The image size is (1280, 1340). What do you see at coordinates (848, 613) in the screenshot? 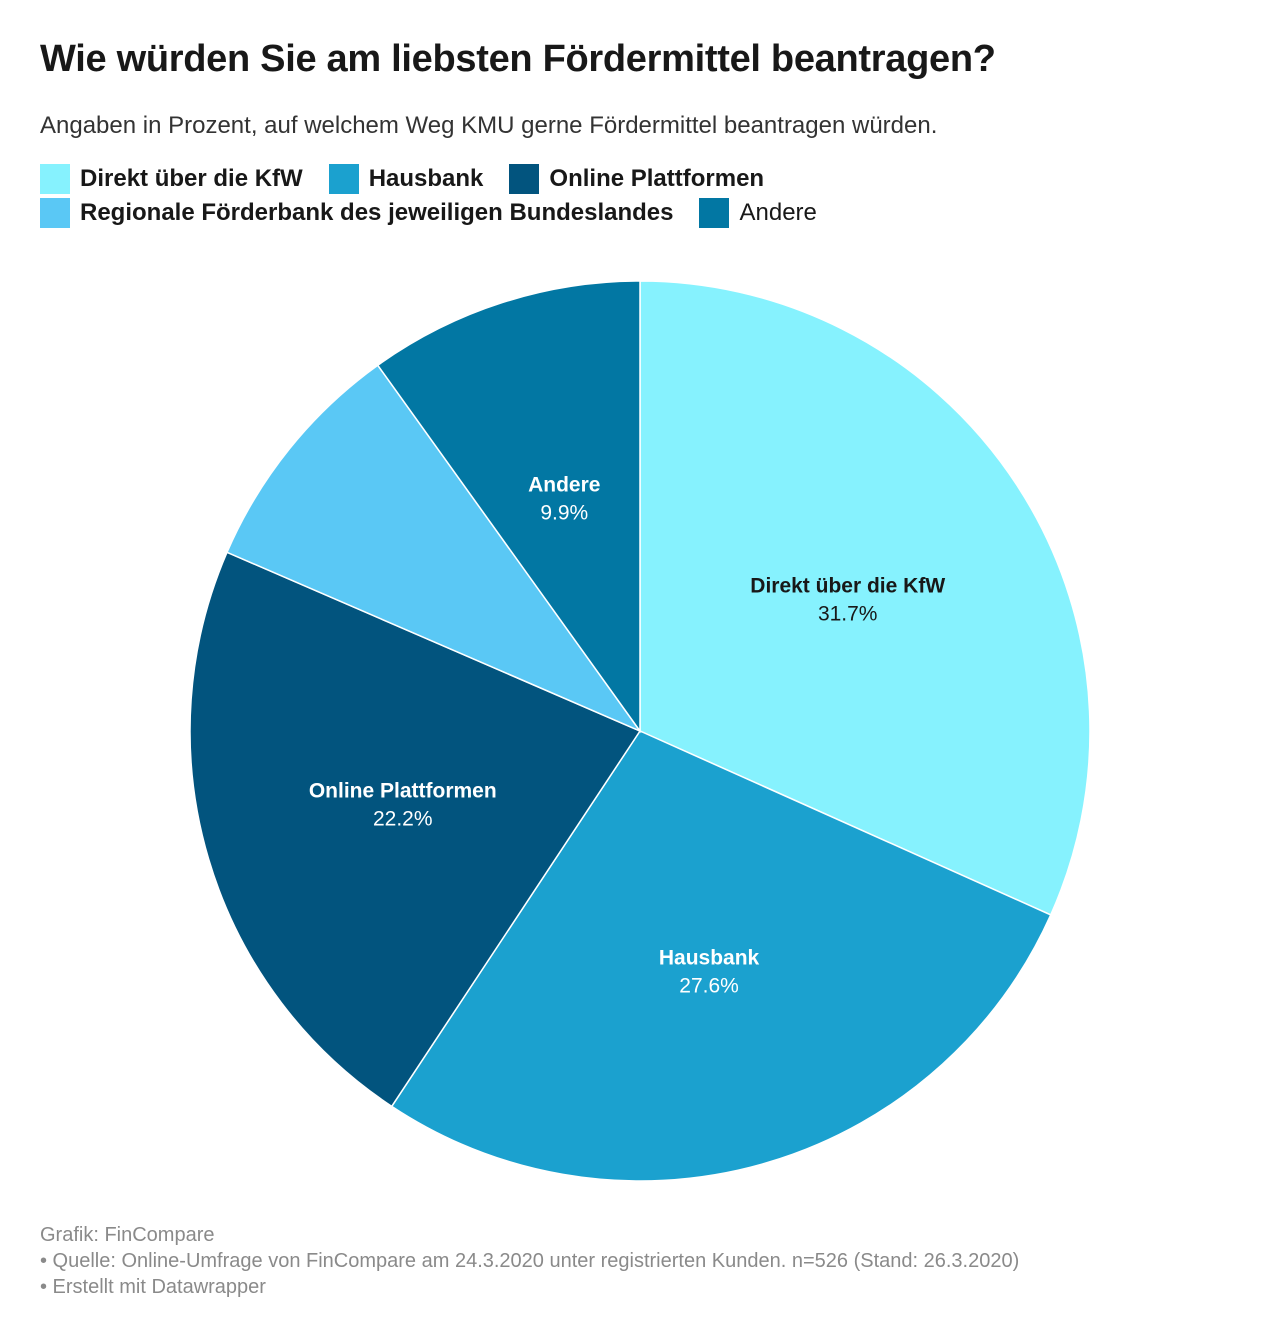
I see `slice-value-direkt-ber-die-kfw: 31.7%` at bounding box center [848, 613].